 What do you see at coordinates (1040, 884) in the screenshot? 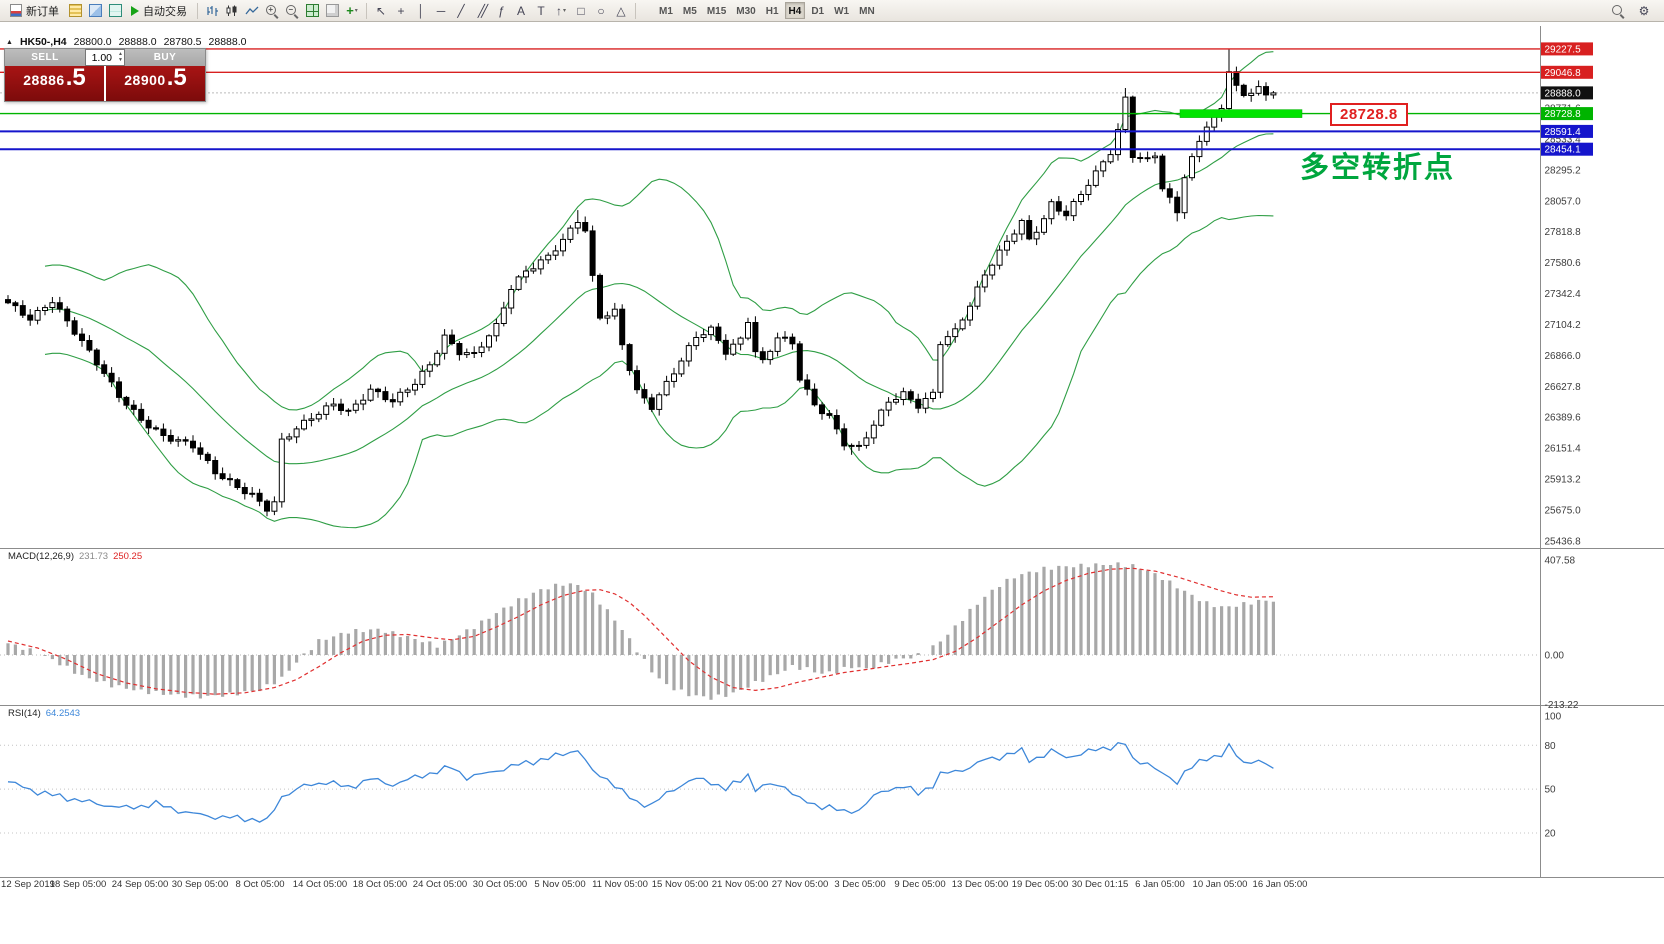
I see `time-axis-tick: 19 Dec 05:00` at bounding box center [1040, 884].